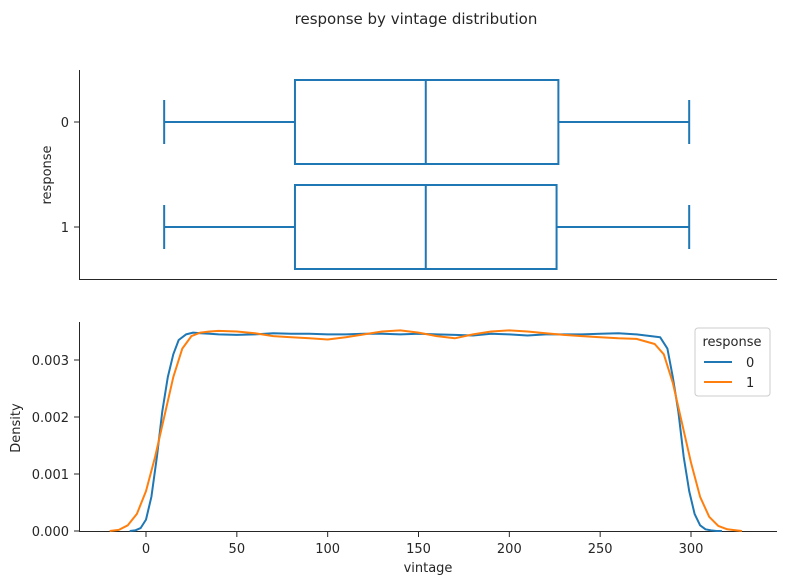 This screenshot has width=786, height=585. What do you see at coordinates (509, 549) in the screenshot?
I see `kde-xtick-label: 200` at bounding box center [509, 549].